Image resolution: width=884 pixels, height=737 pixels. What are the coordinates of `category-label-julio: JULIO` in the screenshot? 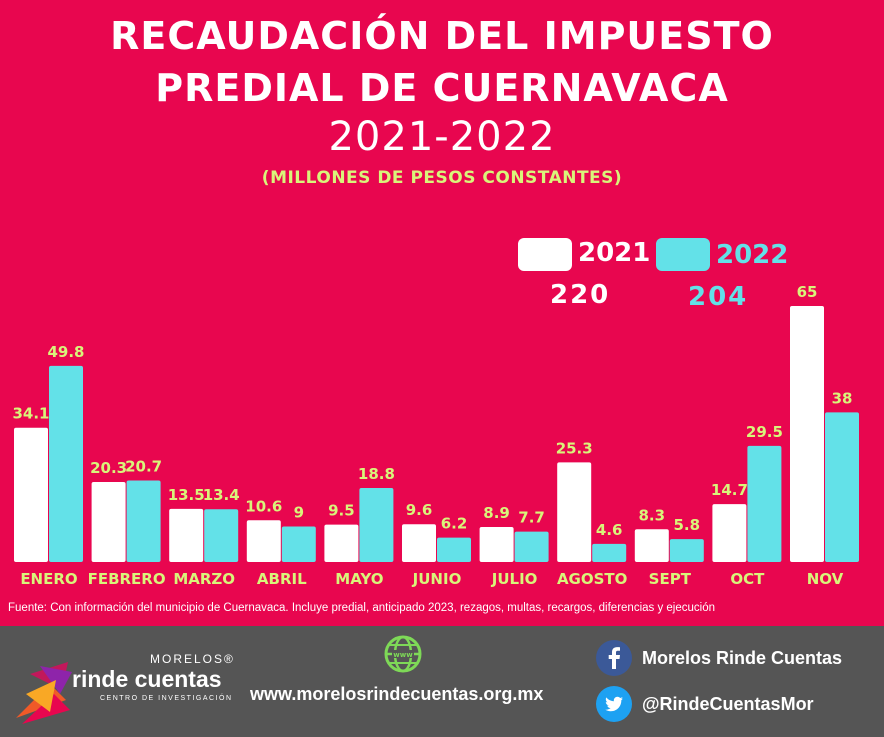 It's located at (514, 579).